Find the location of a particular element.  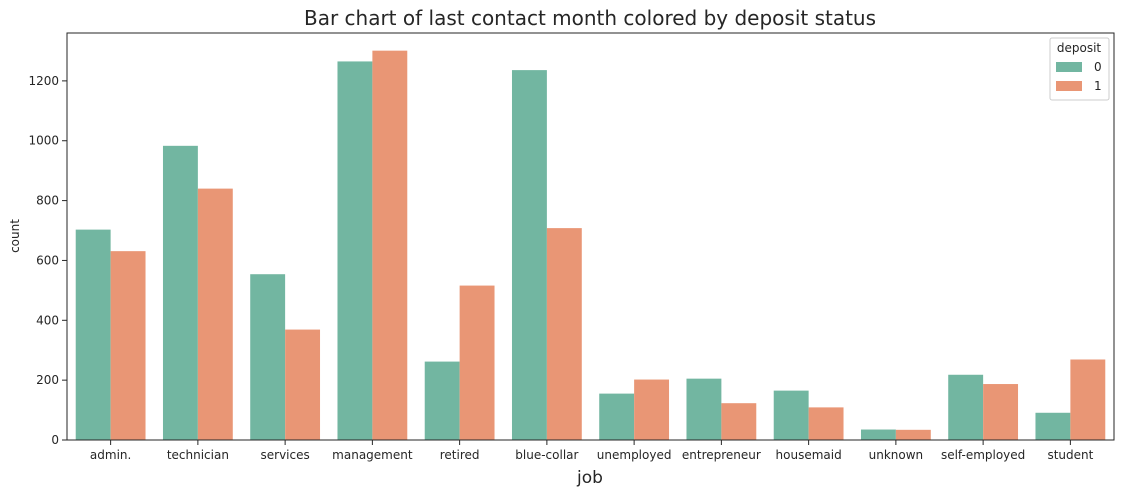

y-tick-label: 200 is located at coordinates (47, 380).